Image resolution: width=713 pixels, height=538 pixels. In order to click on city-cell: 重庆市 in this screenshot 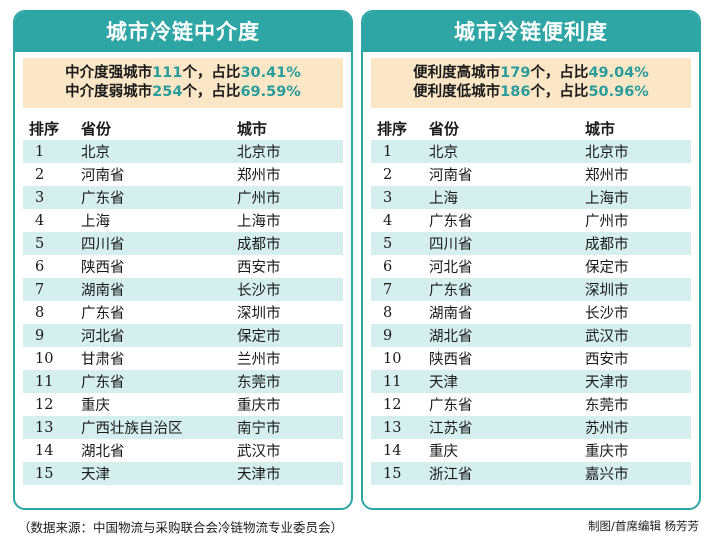, I will do `click(607, 452)`.